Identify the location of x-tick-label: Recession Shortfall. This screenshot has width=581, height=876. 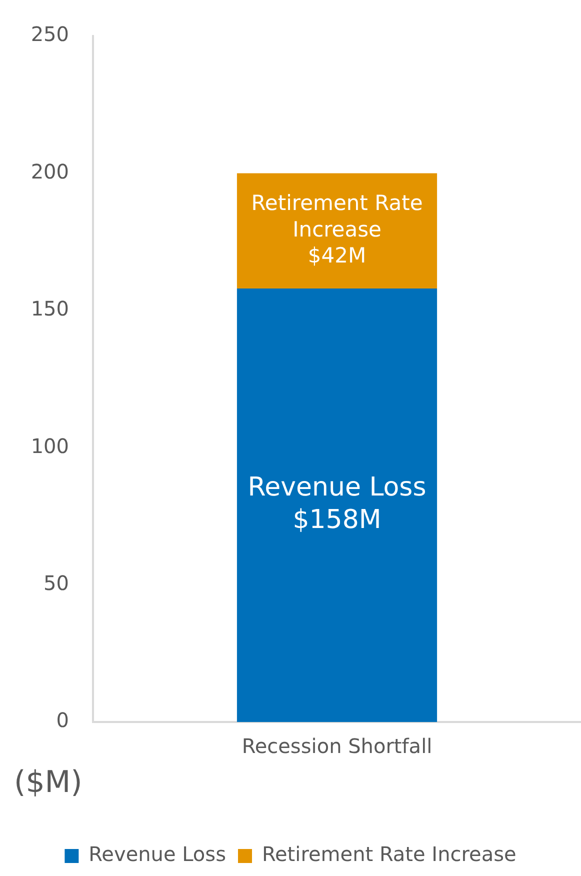
(337, 746).